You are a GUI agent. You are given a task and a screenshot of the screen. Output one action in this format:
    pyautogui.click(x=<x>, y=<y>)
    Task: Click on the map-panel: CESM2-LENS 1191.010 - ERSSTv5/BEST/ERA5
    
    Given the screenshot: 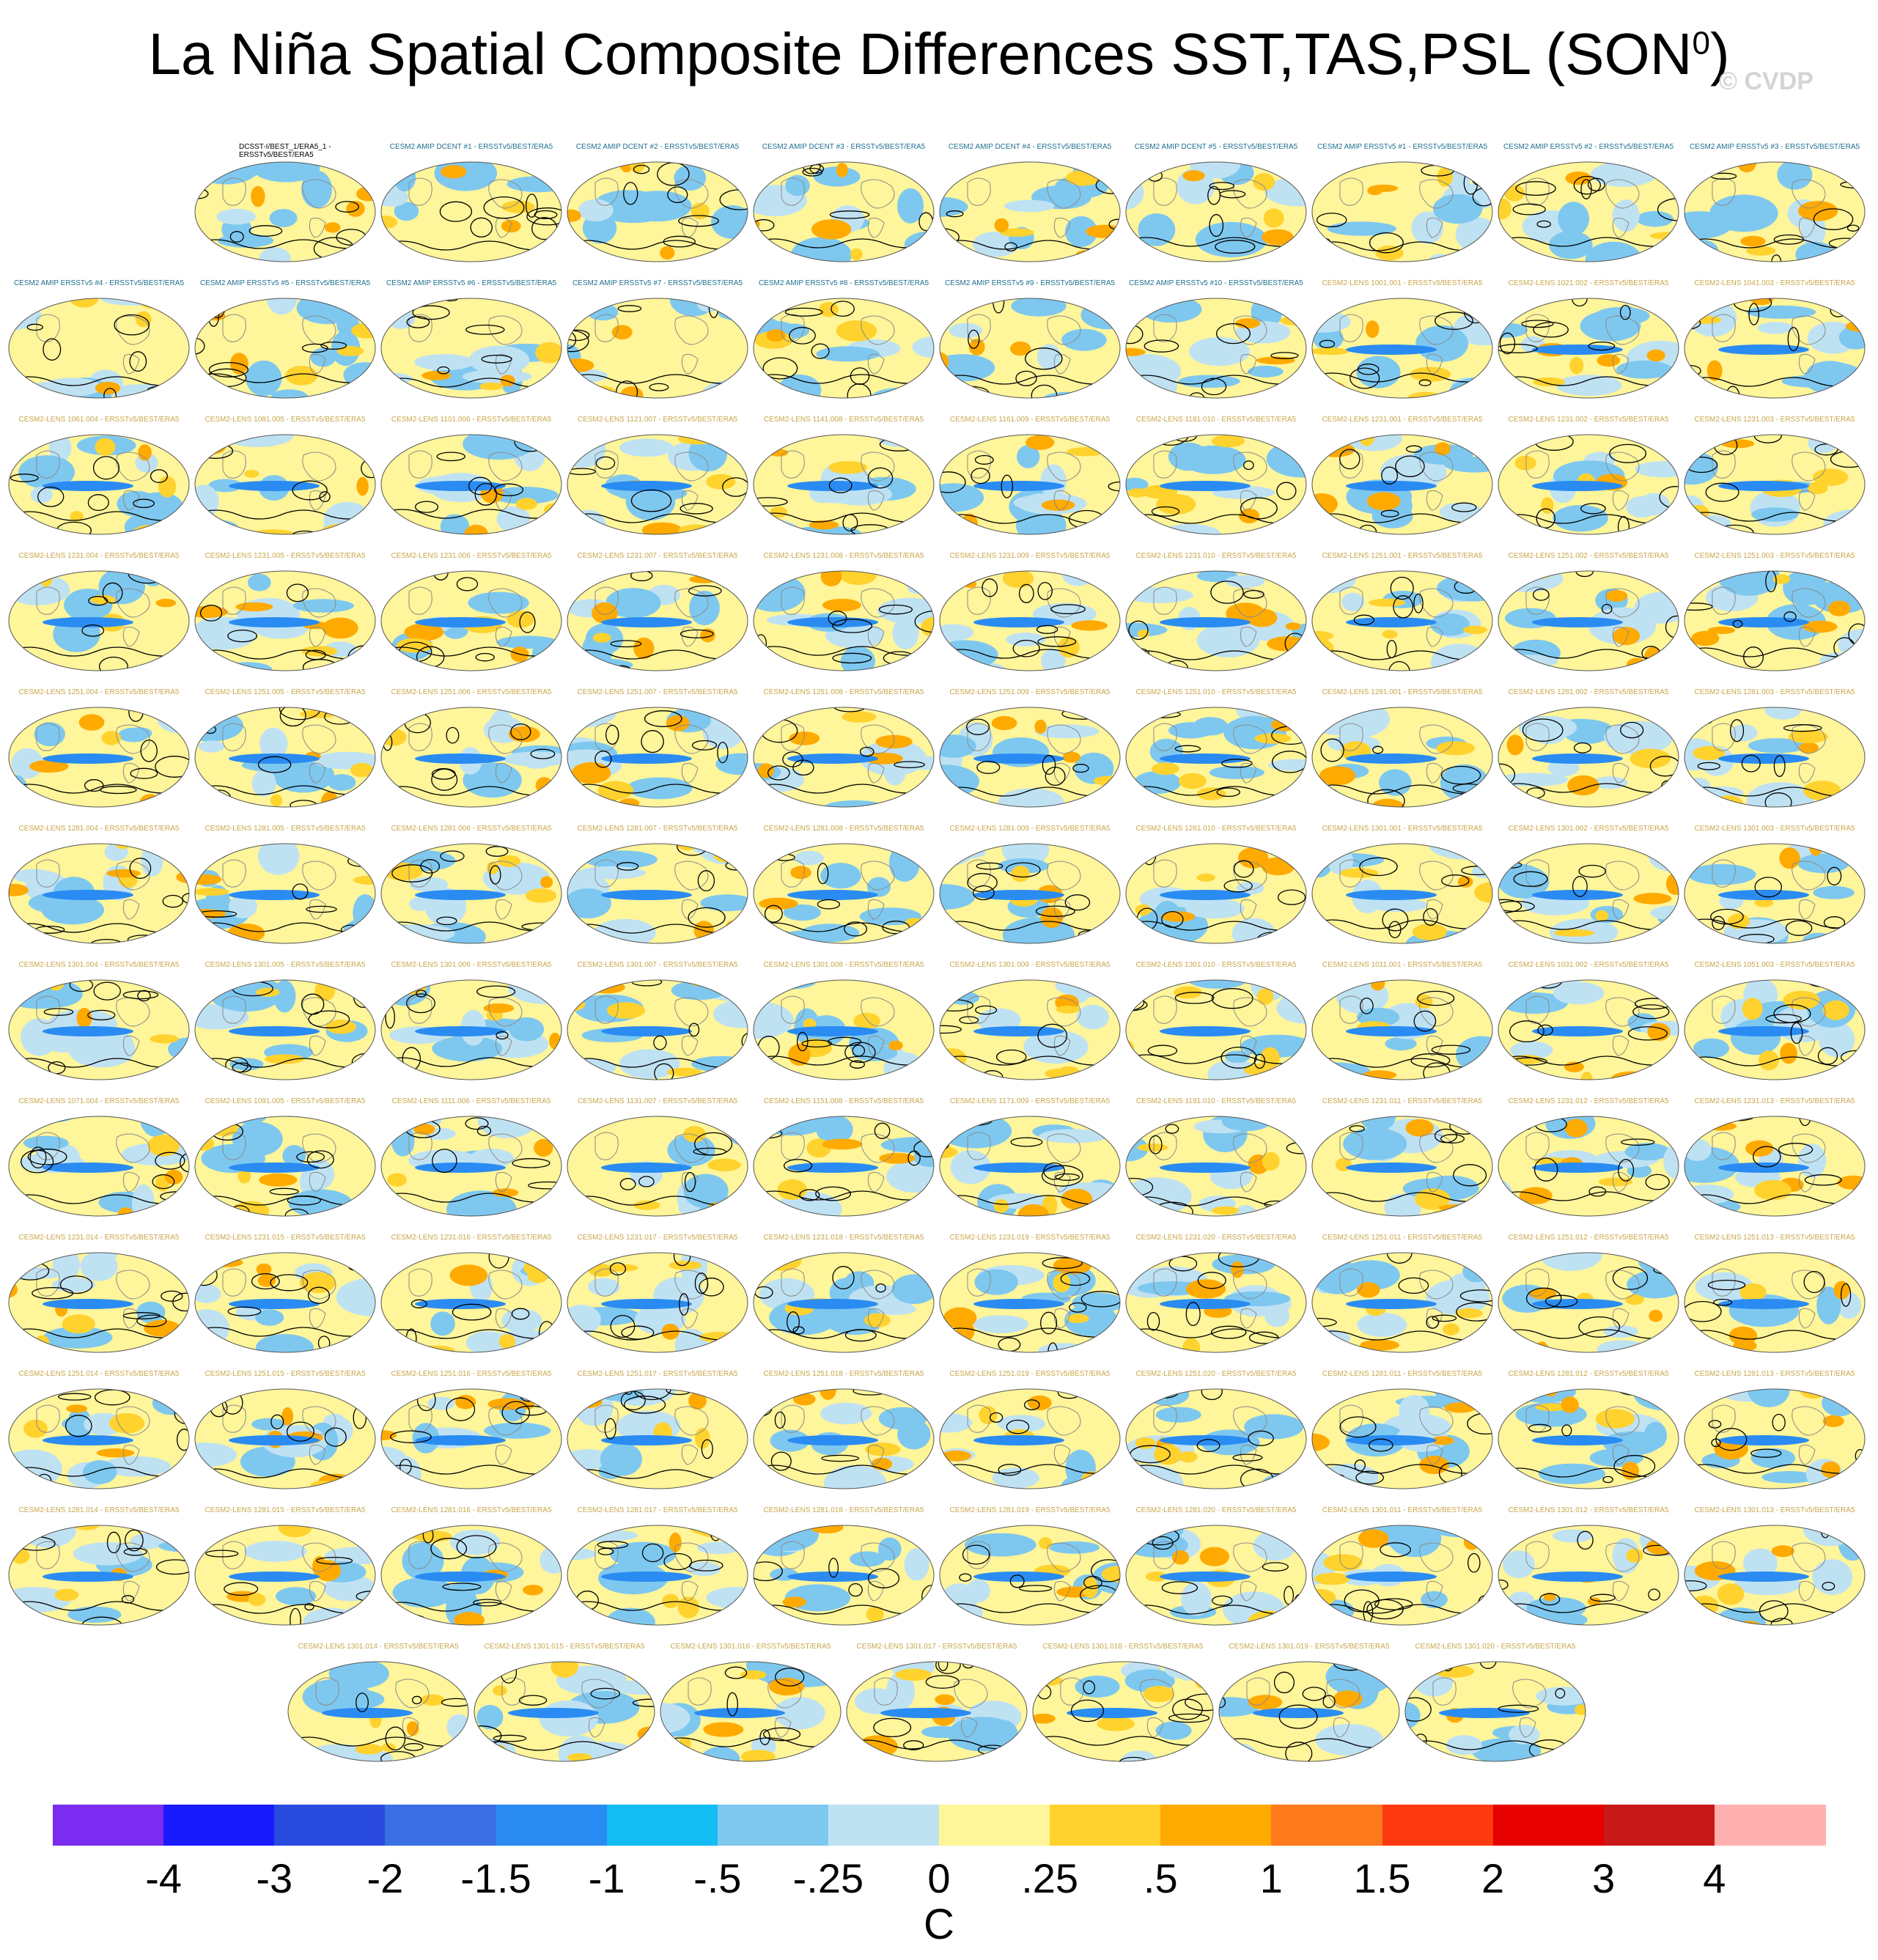 What is the action you would take?
    pyautogui.click(x=1216, y=1157)
    